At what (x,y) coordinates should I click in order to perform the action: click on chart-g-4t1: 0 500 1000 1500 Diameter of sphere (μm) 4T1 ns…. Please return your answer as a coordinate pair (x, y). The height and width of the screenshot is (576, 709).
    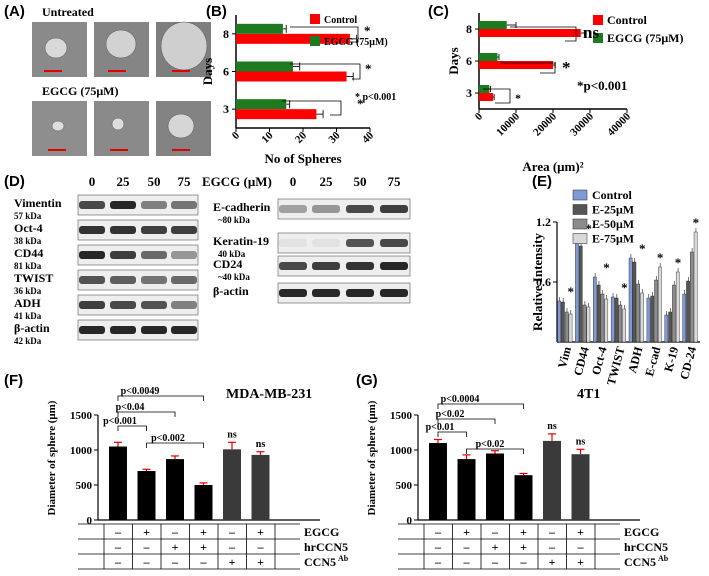
    Looking at the image, I should click on (517, 478).